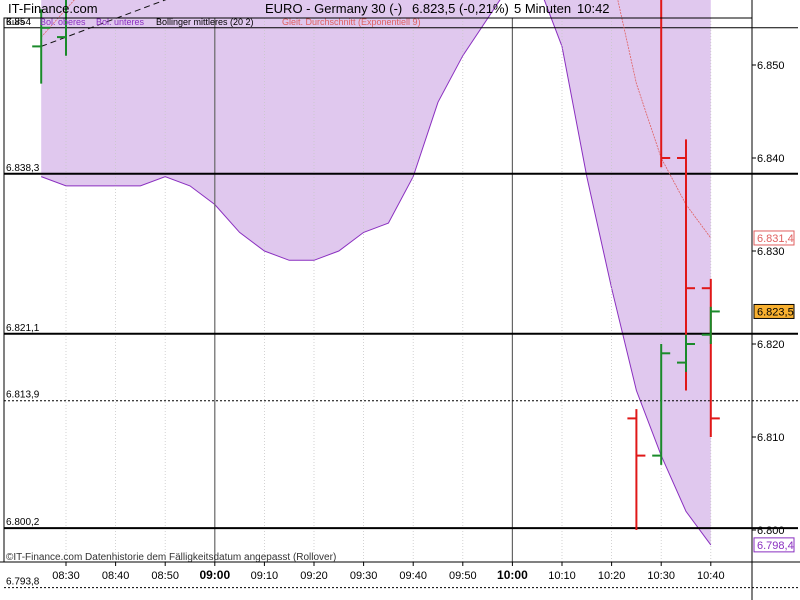  Describe the element at coordinates (120, 22) in the screenshot. I see `legend-bol-lower: Bol. unteres` at that location.